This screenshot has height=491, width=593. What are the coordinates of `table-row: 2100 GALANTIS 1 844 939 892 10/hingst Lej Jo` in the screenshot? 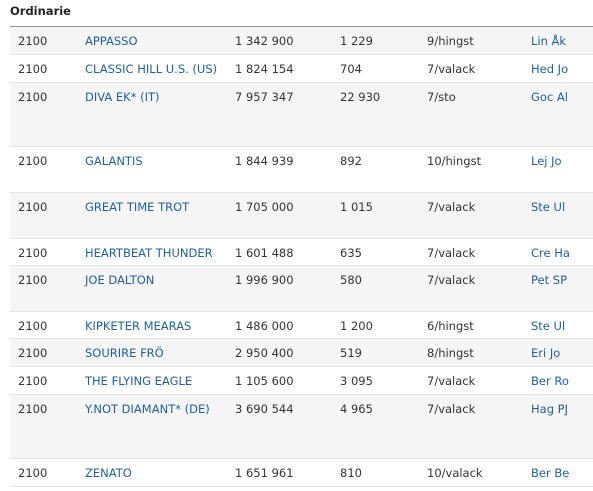 It's located at (301, 170).